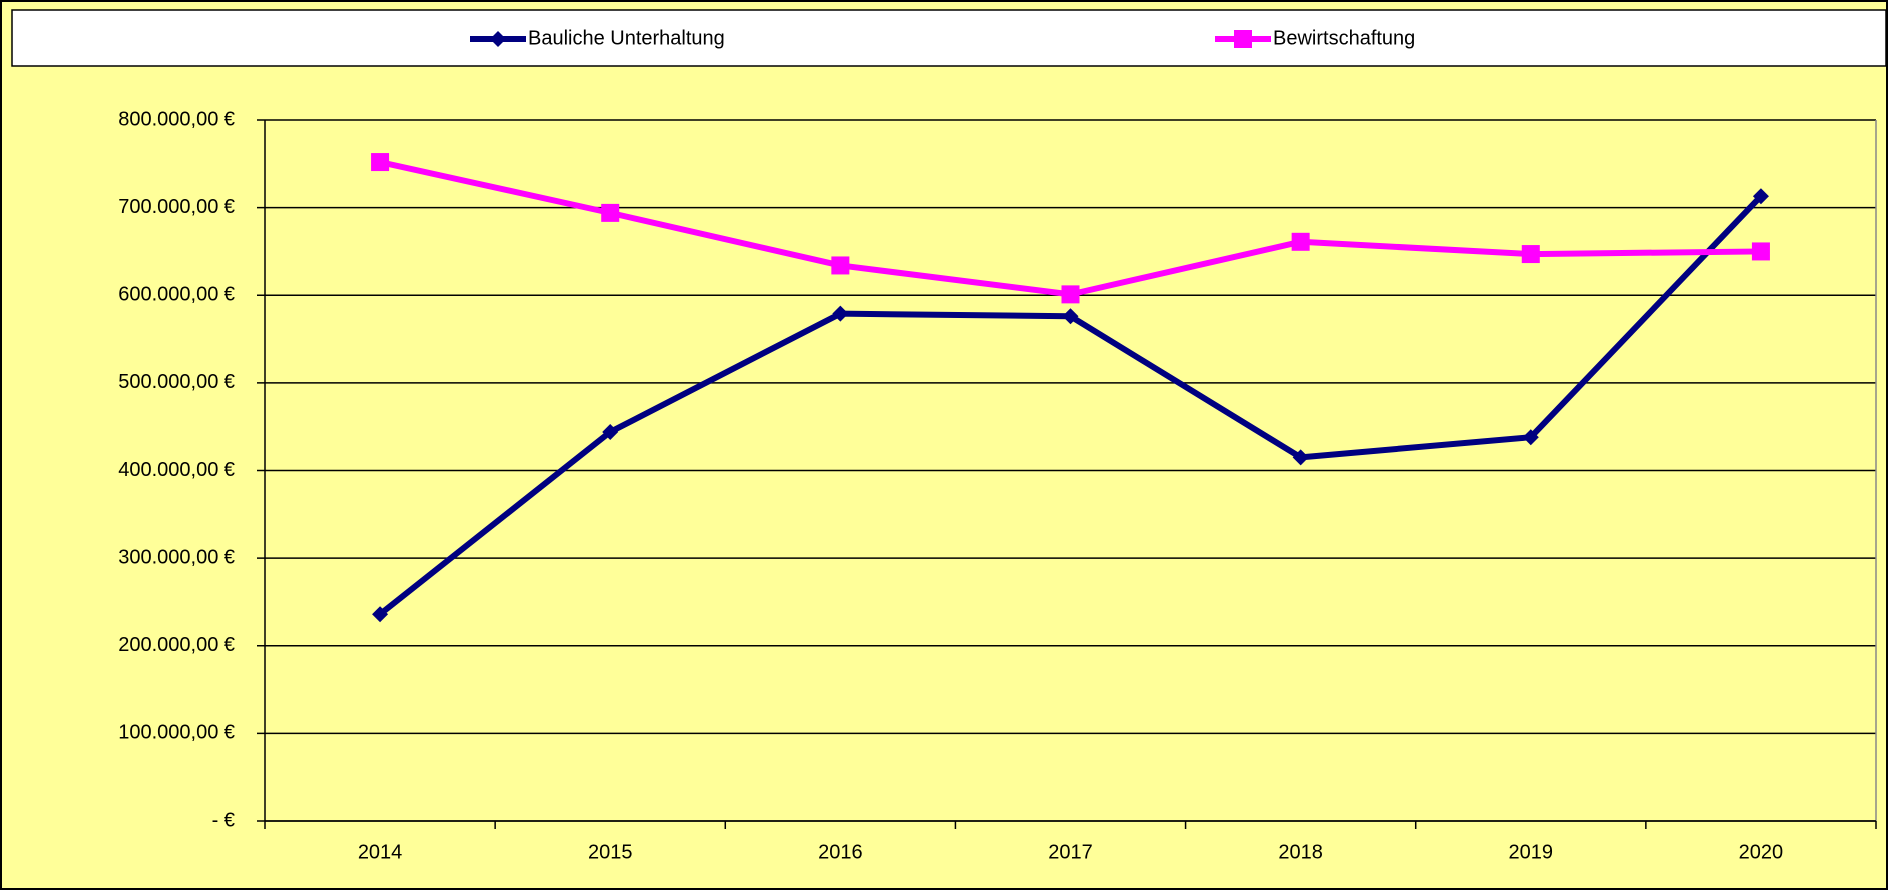 The height and width of the screenshot is (890, 1888). What do you see at coordinates (1761, 852) in the screenshot?
I see `x-tick-label: 2020` at bounding box center [1761, 852].